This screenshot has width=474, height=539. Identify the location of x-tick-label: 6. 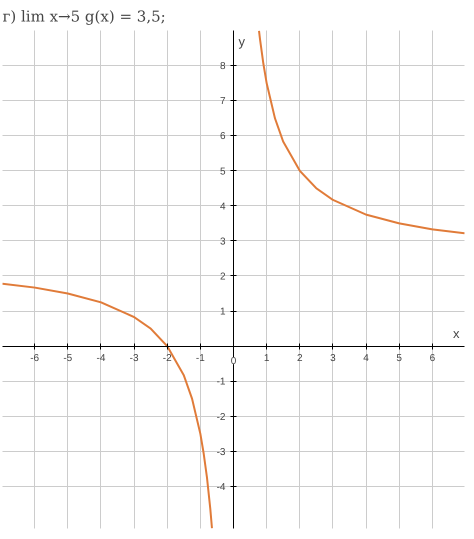
(433, 358).